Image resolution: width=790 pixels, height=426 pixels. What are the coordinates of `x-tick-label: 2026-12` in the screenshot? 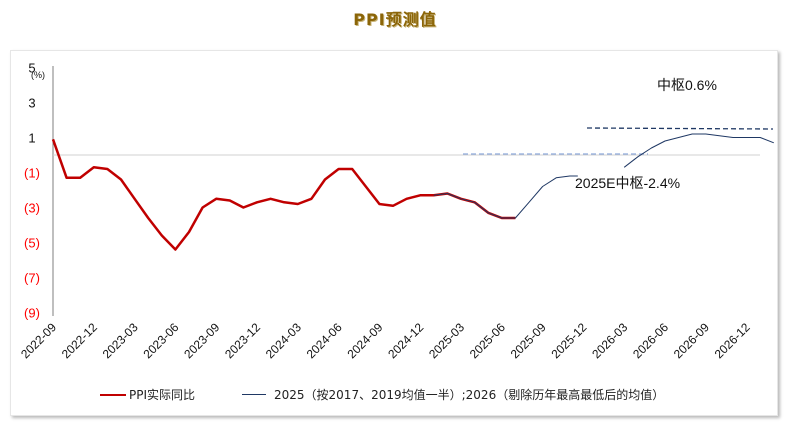 It's located at (732, 340).